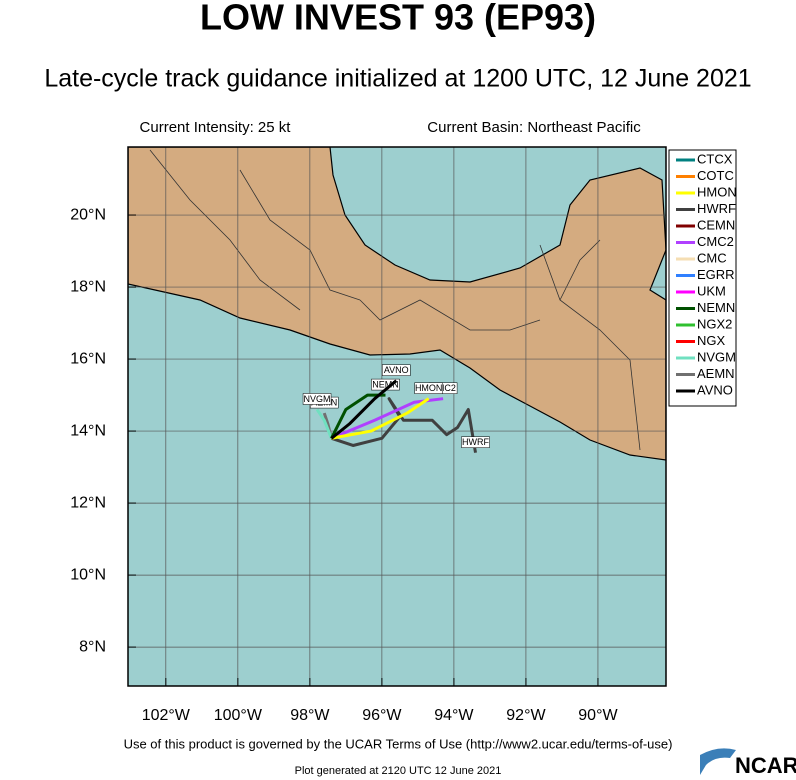 Image resolution: width=796 pixels, height=780 pixels. I want to click on generated: Plot generated at 2120 UTC 12 June 2021, so click(398, 771).